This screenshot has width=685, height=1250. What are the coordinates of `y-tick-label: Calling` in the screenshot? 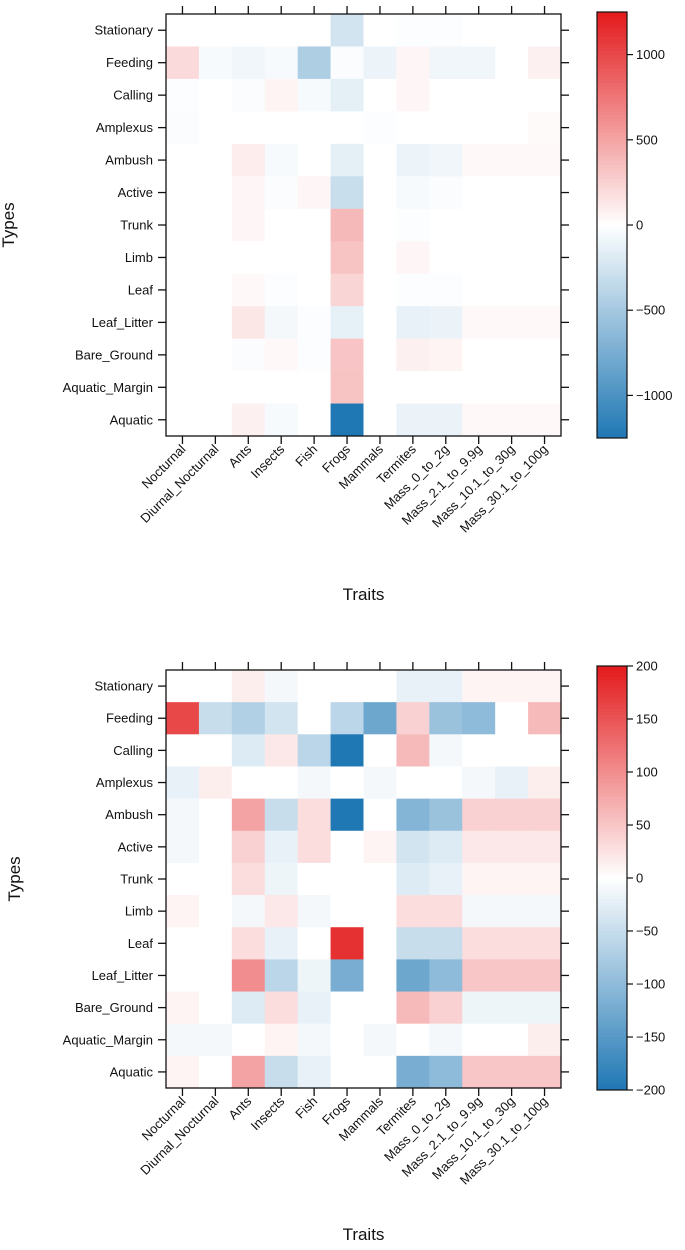 It's located at (133, 95).